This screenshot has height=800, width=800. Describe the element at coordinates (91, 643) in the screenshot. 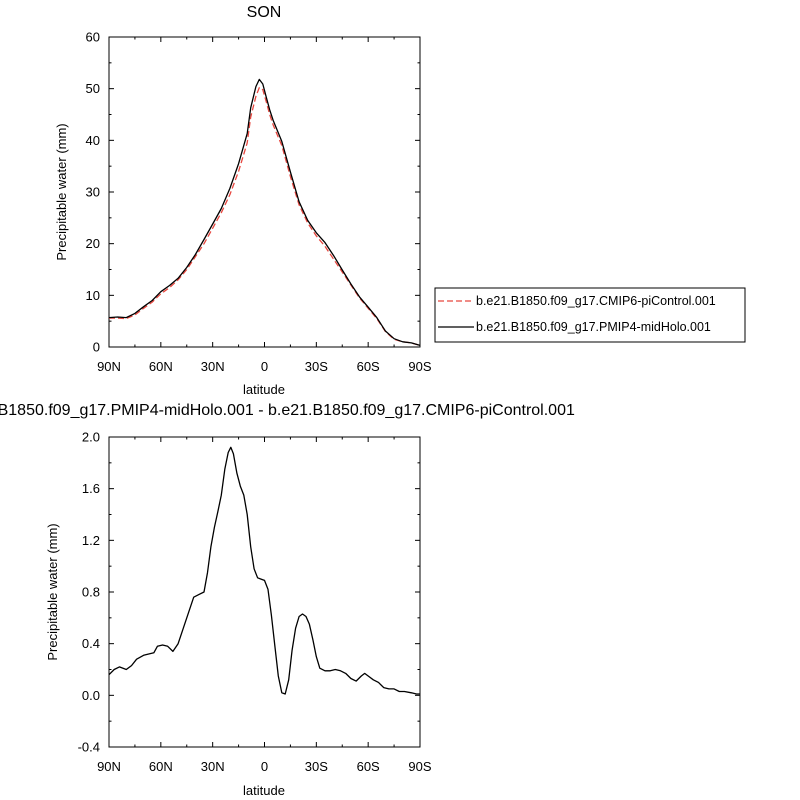

I see `bottom-ytick-label: 0.4` at that location.